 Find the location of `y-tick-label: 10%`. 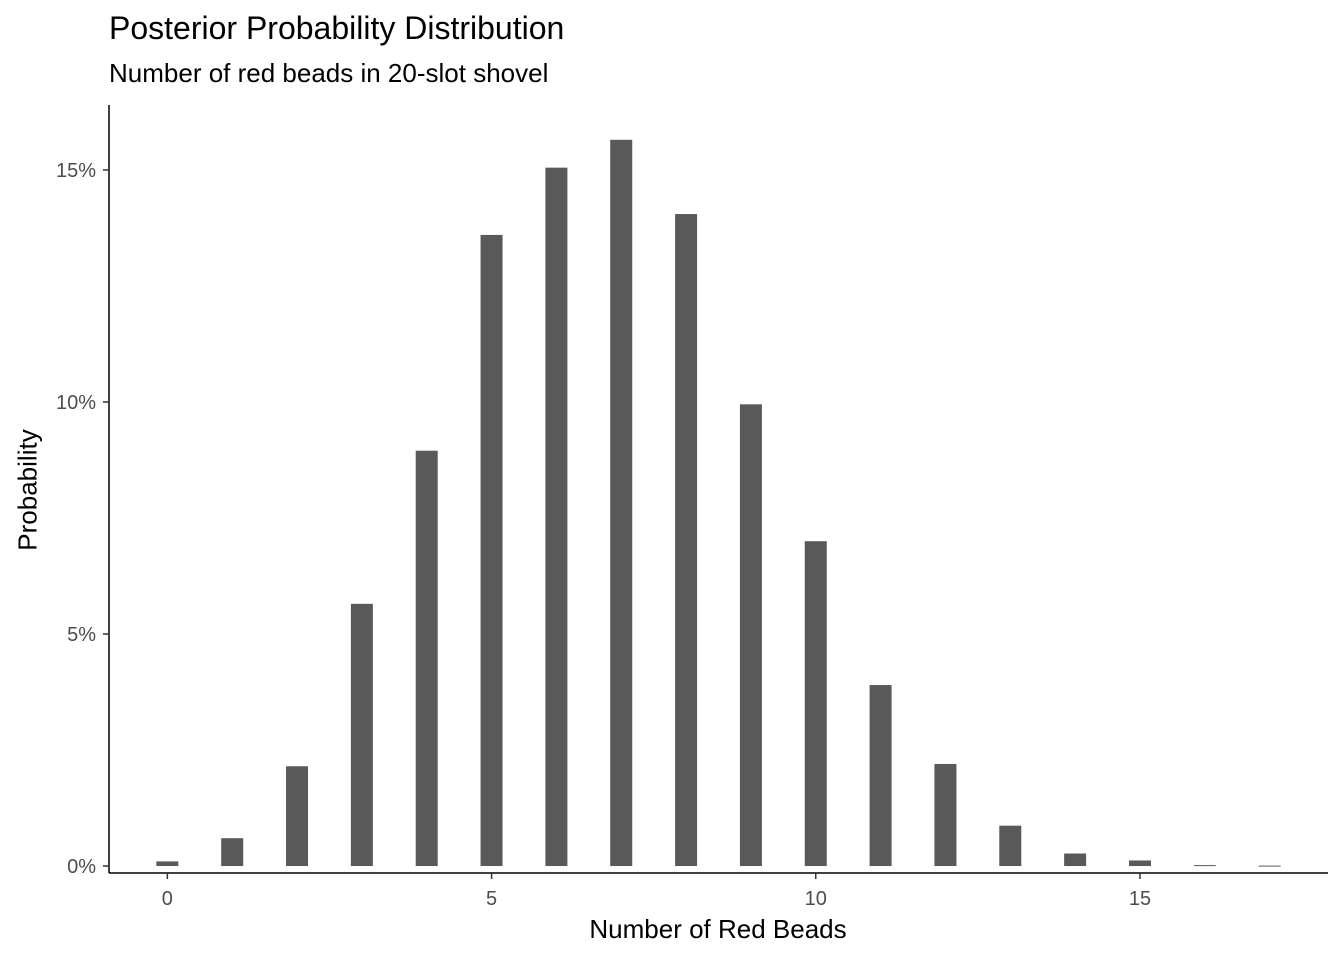

y-tick-label: 10% is located at coordinates (76, 403).